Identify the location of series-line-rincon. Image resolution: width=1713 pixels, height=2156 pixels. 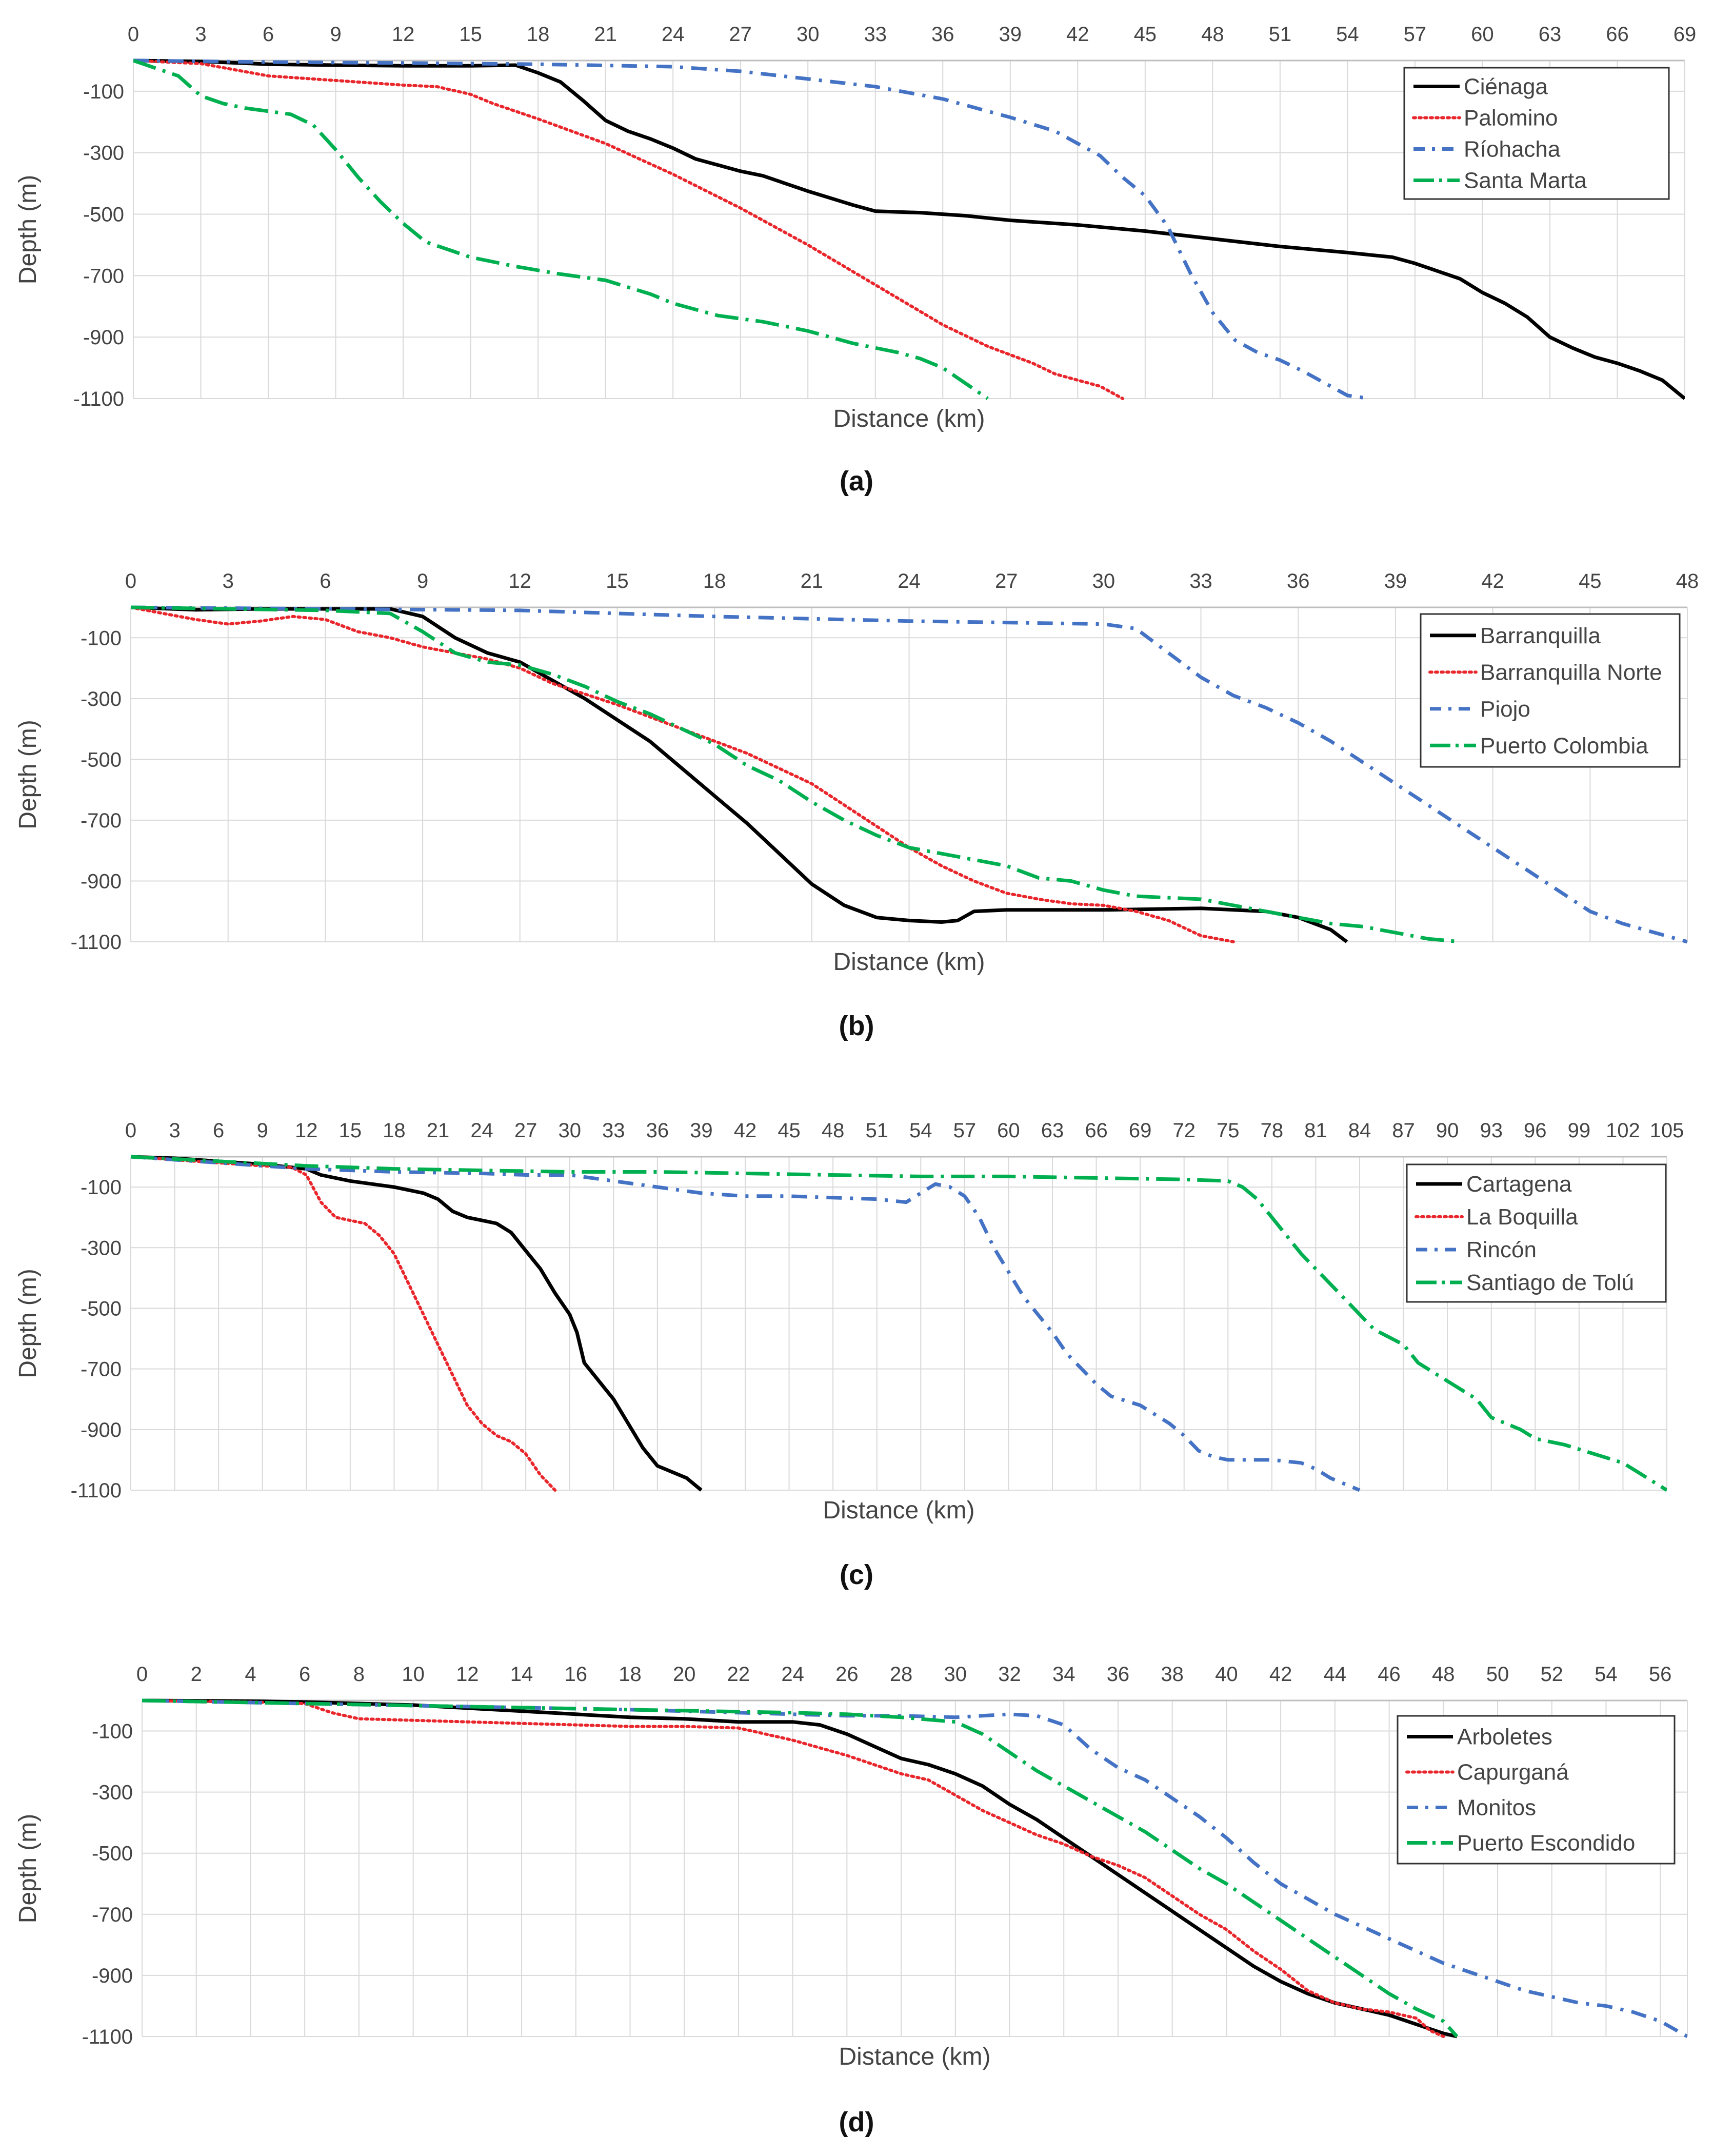
(746, 1324).